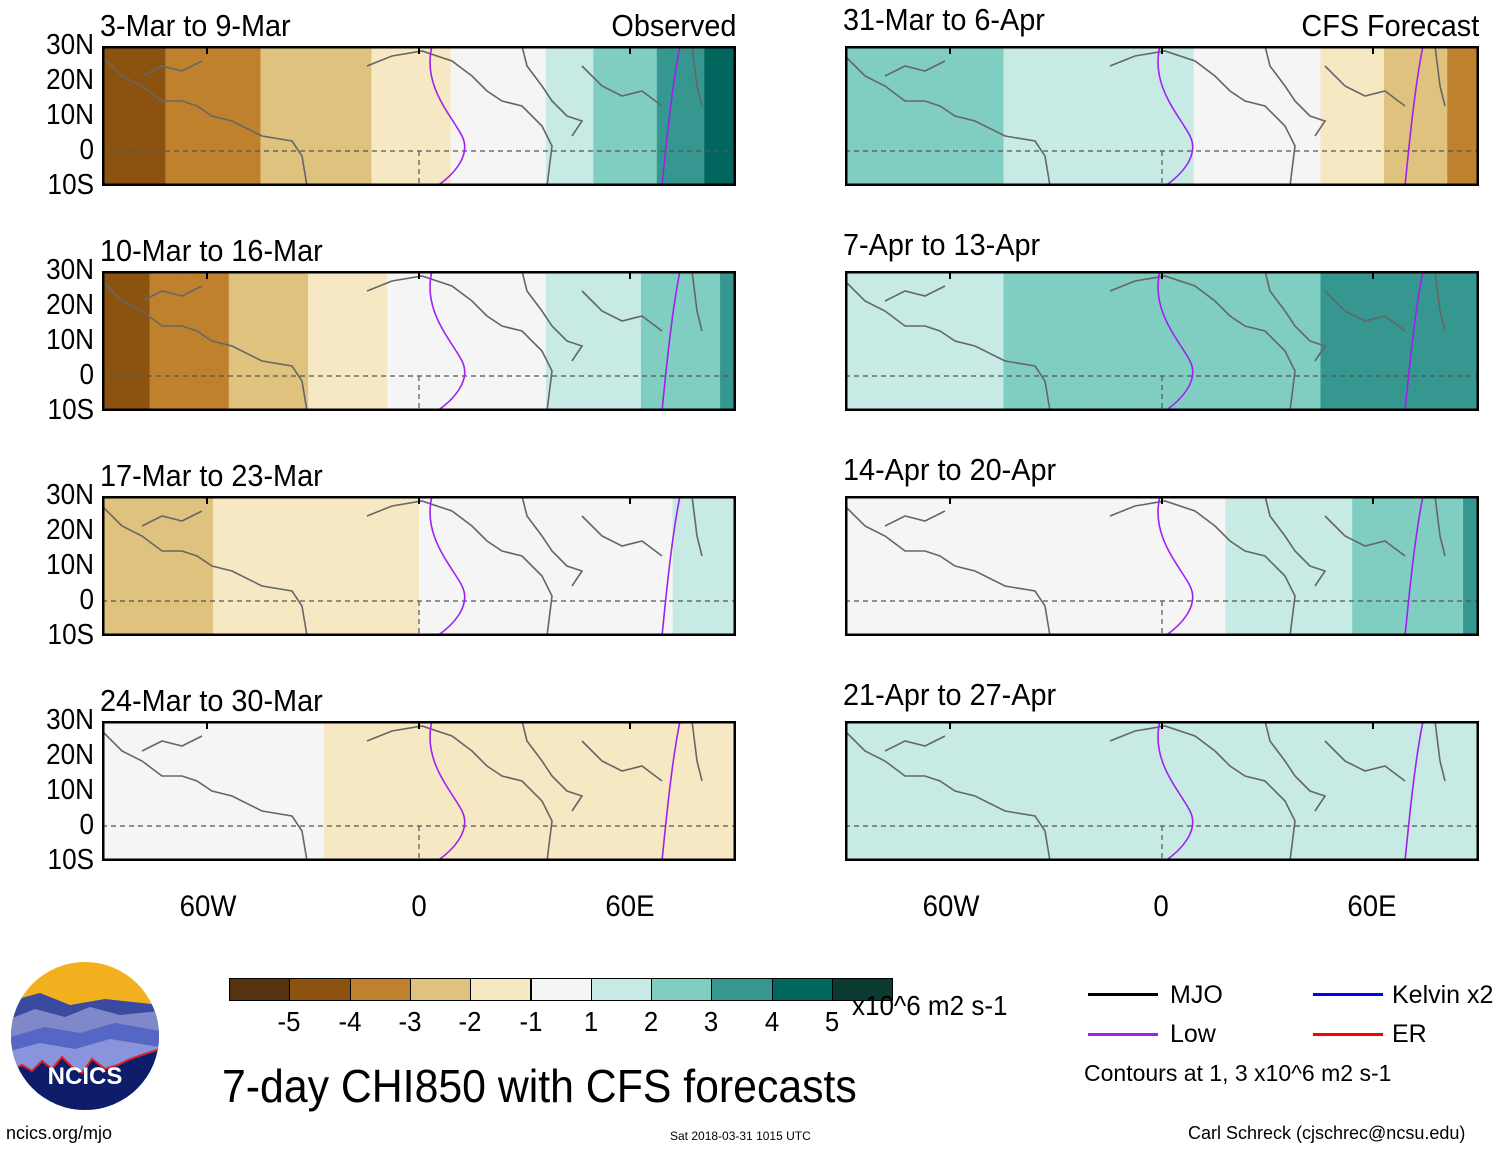  Describe the element at coordinates (832, 1021) in the screenshot. I see `colorbar-tick-label: 5` at that location.